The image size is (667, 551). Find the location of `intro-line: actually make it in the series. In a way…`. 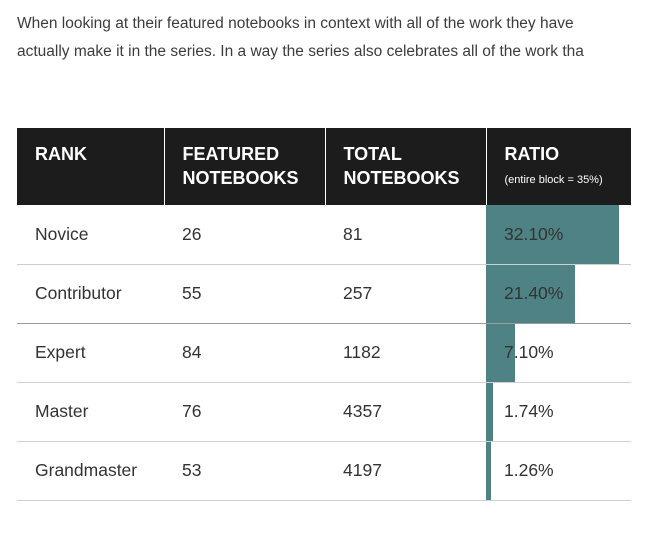

intro-line: actually make it in the series. In a way… is located at coordinates (300, 51).